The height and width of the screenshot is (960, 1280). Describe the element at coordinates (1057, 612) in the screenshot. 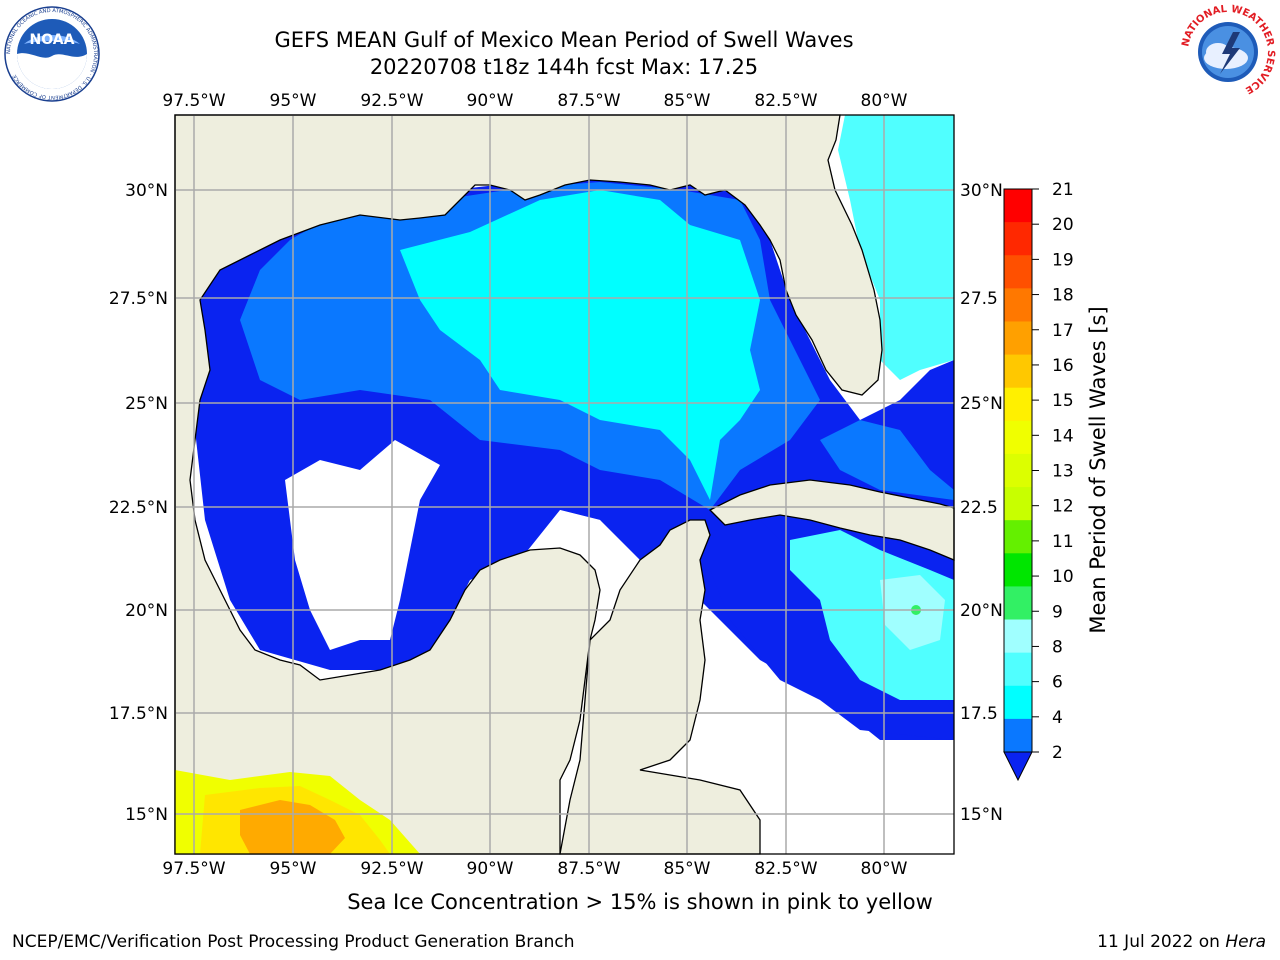

I see `colorbar-tick-label: 9` at that location.